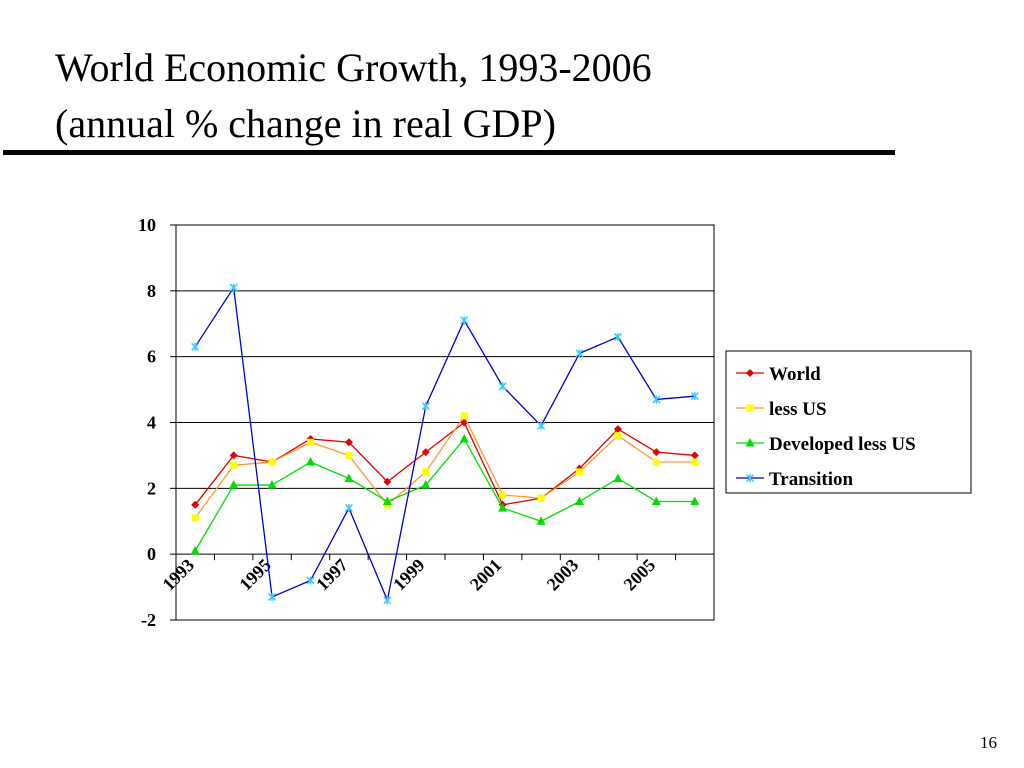 The image size is (1024, 768). I want to click on legend-item: less US, so click(781, 409).